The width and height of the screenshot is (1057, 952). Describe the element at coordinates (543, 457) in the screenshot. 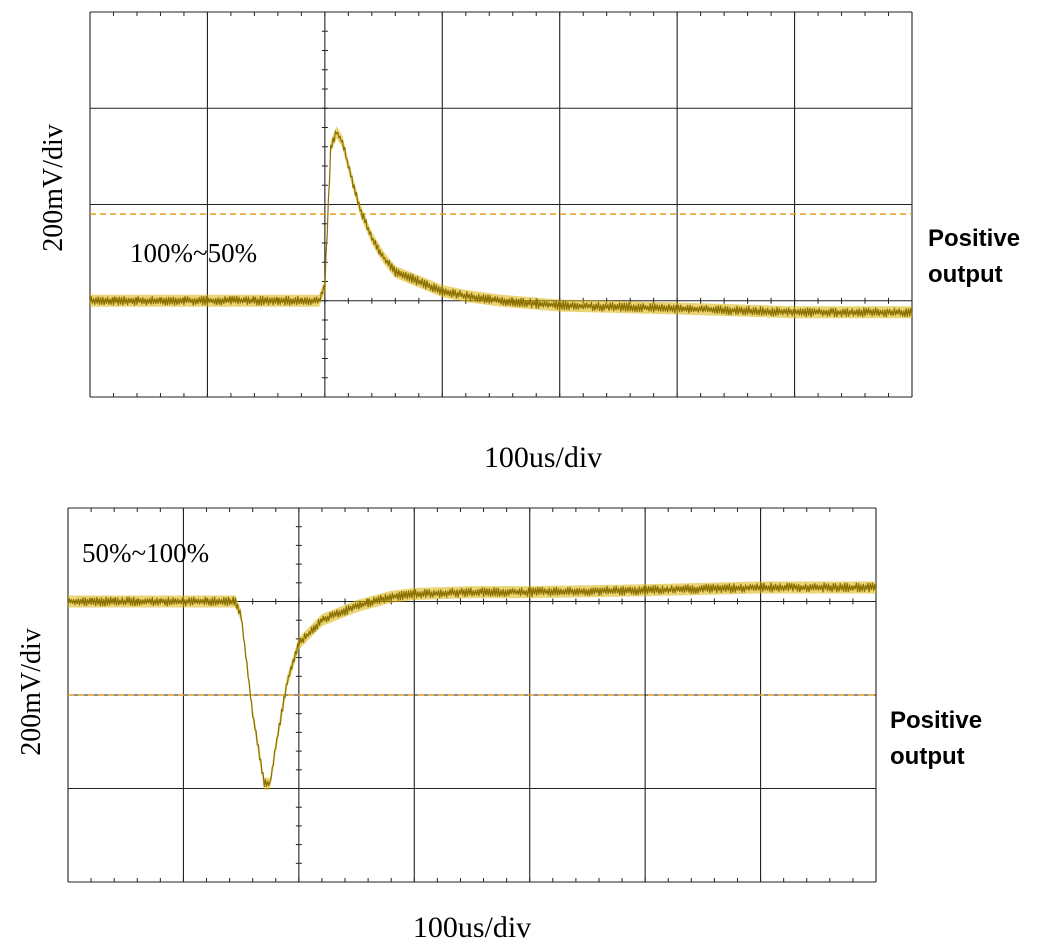

I see `top-x-axis-label: 100us/div` at that location.